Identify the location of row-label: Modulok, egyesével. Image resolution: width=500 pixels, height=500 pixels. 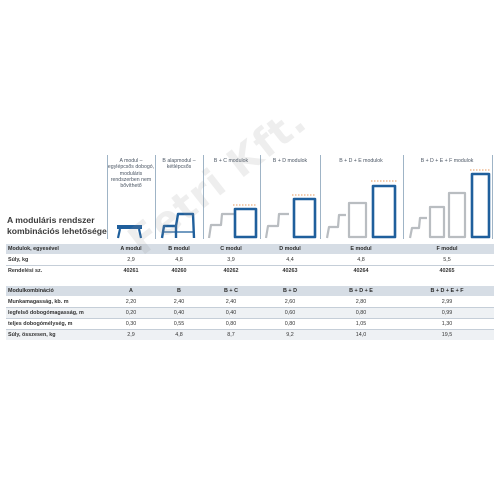
(33, 249).